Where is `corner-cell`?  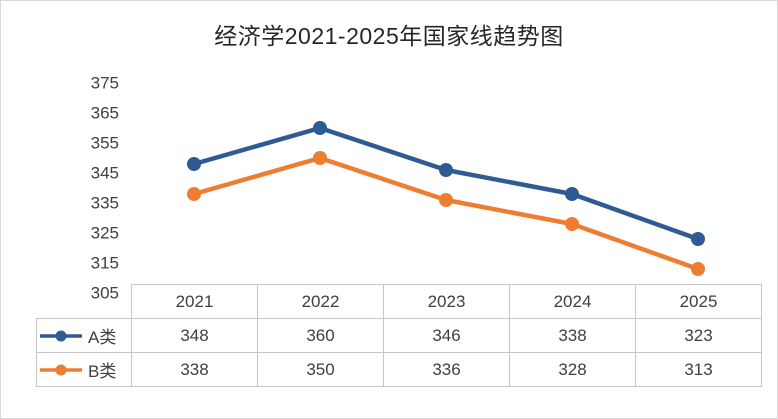
corner-cell is located at coordinates (84, 302).